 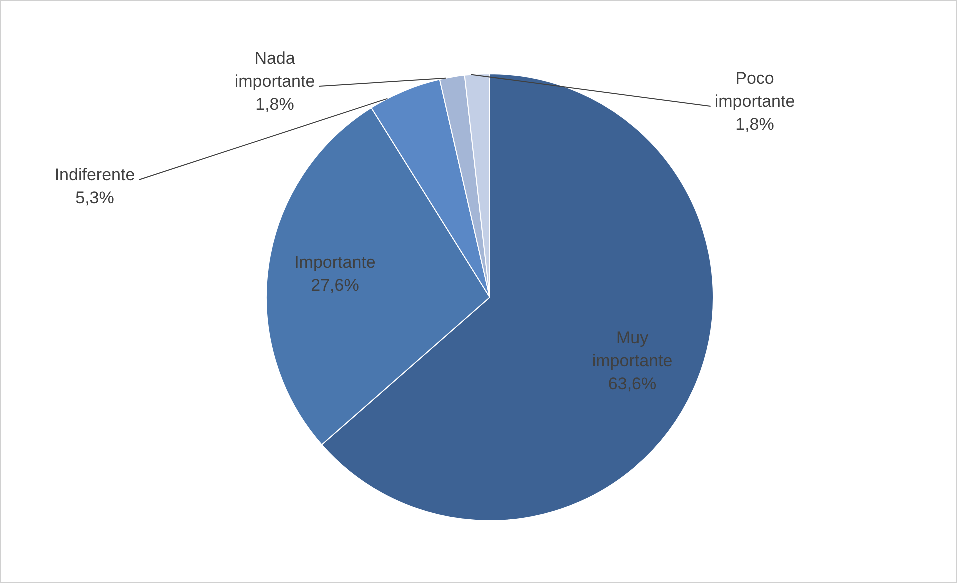 I want to click on slice-label: Nada importante, so click(x=275, y=70).